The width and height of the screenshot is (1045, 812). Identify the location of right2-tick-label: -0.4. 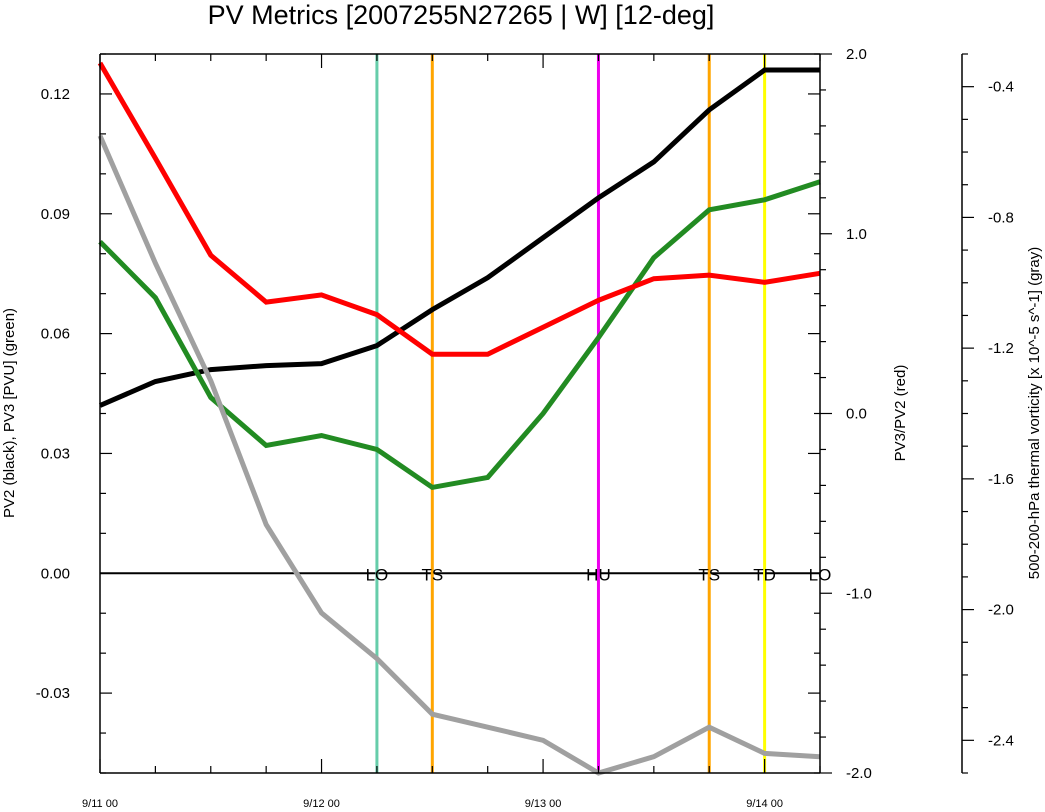
(1001, 87).